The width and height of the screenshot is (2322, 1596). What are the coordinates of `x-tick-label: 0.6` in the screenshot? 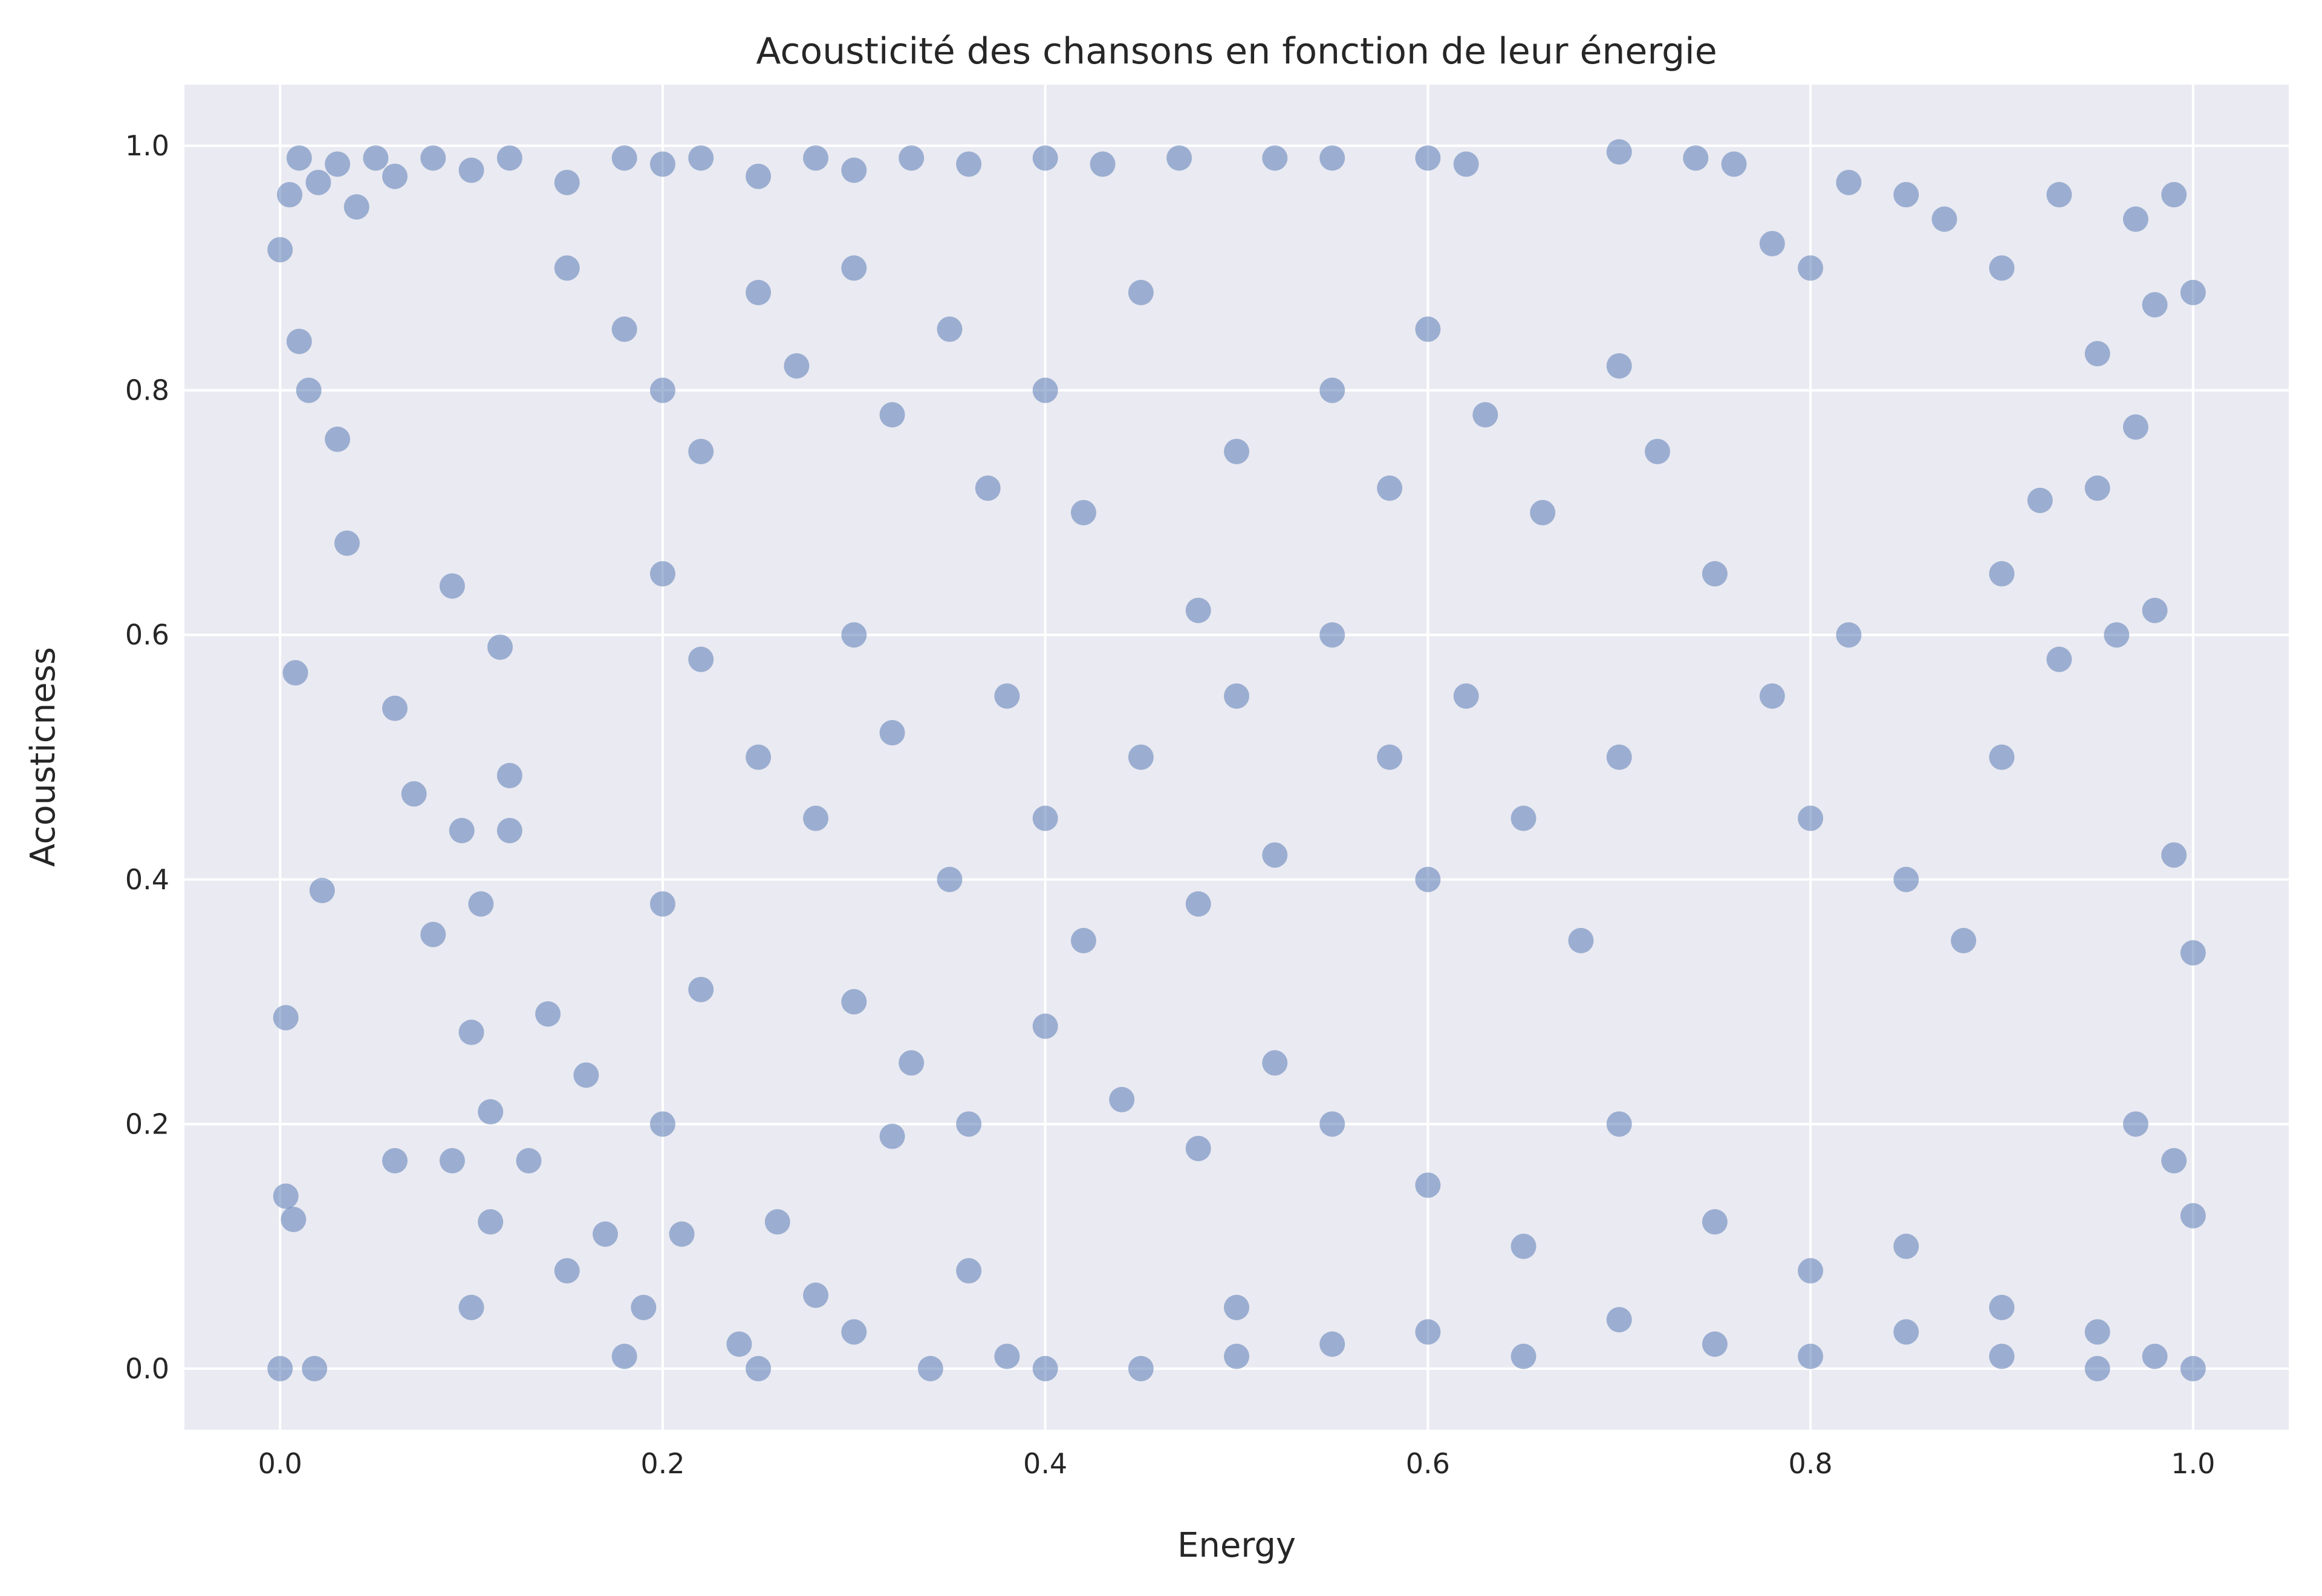 It's located at (1428, 1463).